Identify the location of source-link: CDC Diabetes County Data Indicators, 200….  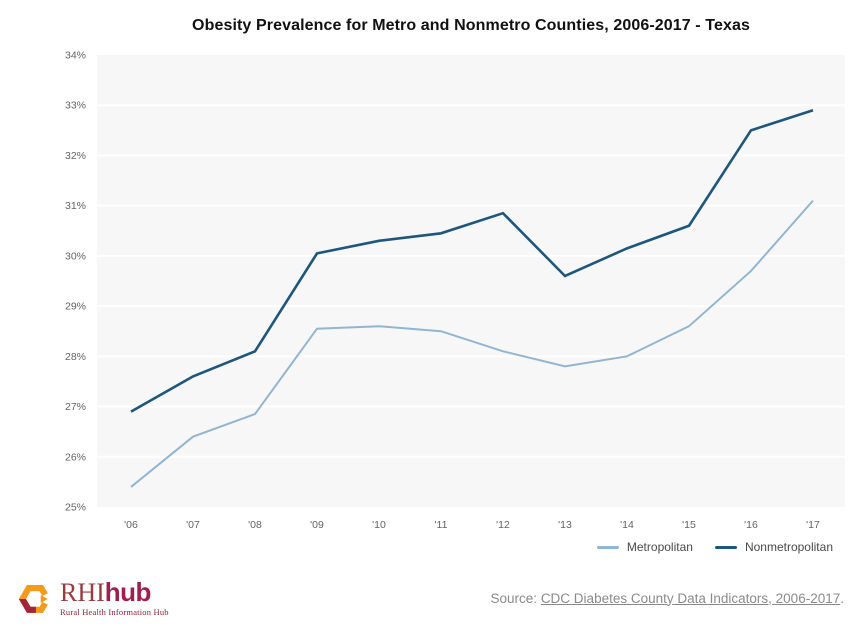
(690, 598).